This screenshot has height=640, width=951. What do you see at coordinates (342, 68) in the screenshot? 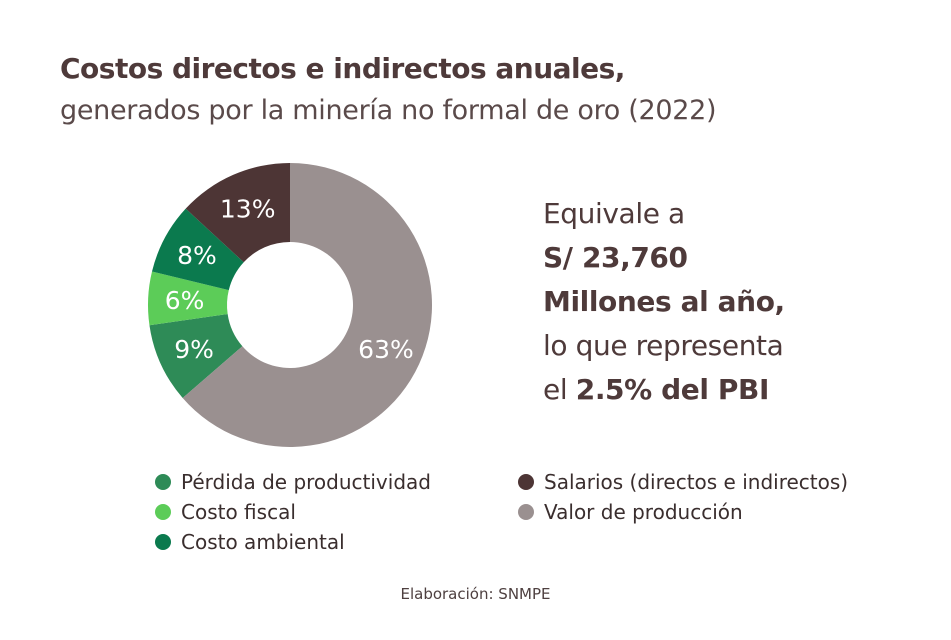
I see `chart-title: Costos directos e indirectos anuales,` at bounding box center [342, 68].